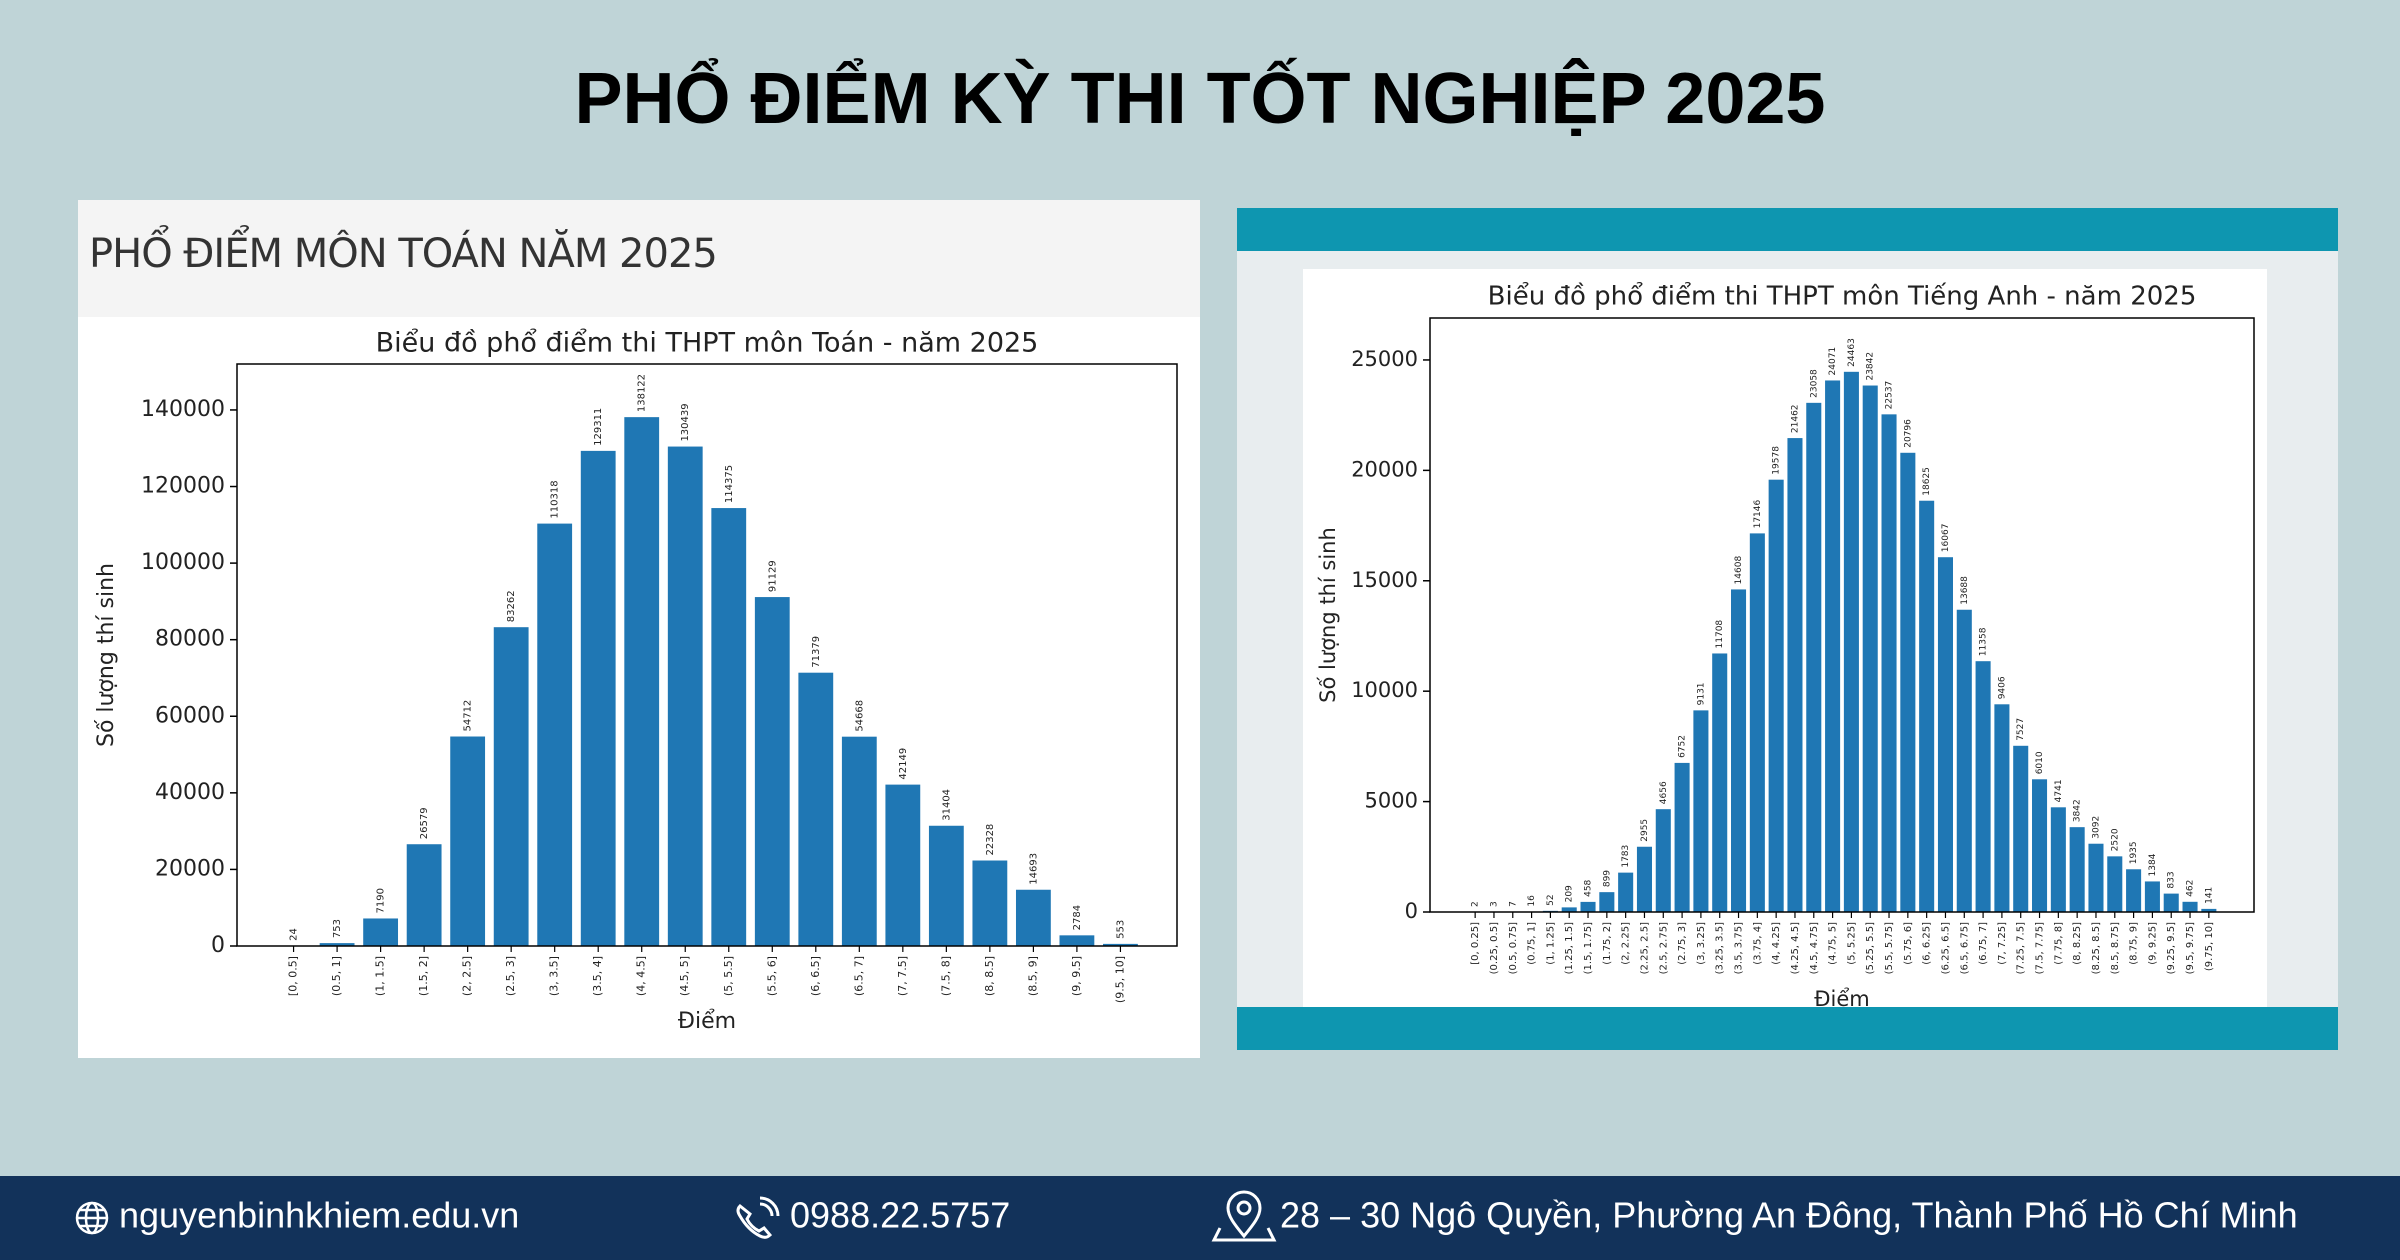 The image size is (2400, 1260). What do you see at coordinates (467, 976) in the screenshot?
I see `x-tick-label: (2, 2.5]` at bounding box center [467, 976].